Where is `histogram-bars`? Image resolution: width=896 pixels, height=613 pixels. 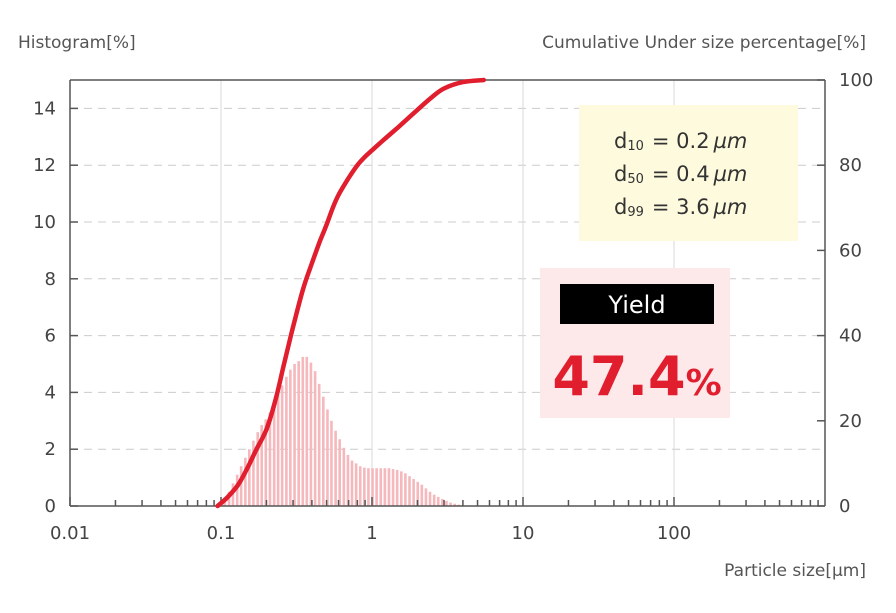
histogram-bars is located at coordinates (346, 431).